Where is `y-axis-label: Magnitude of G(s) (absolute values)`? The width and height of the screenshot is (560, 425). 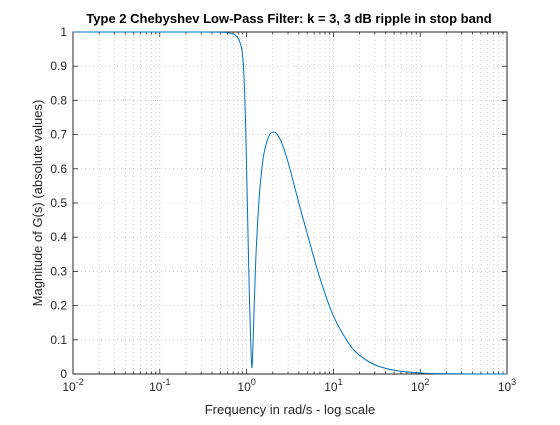 y-axis-label: Magnitude of G(s) (absolute values) is located at coordinates (37, 203).